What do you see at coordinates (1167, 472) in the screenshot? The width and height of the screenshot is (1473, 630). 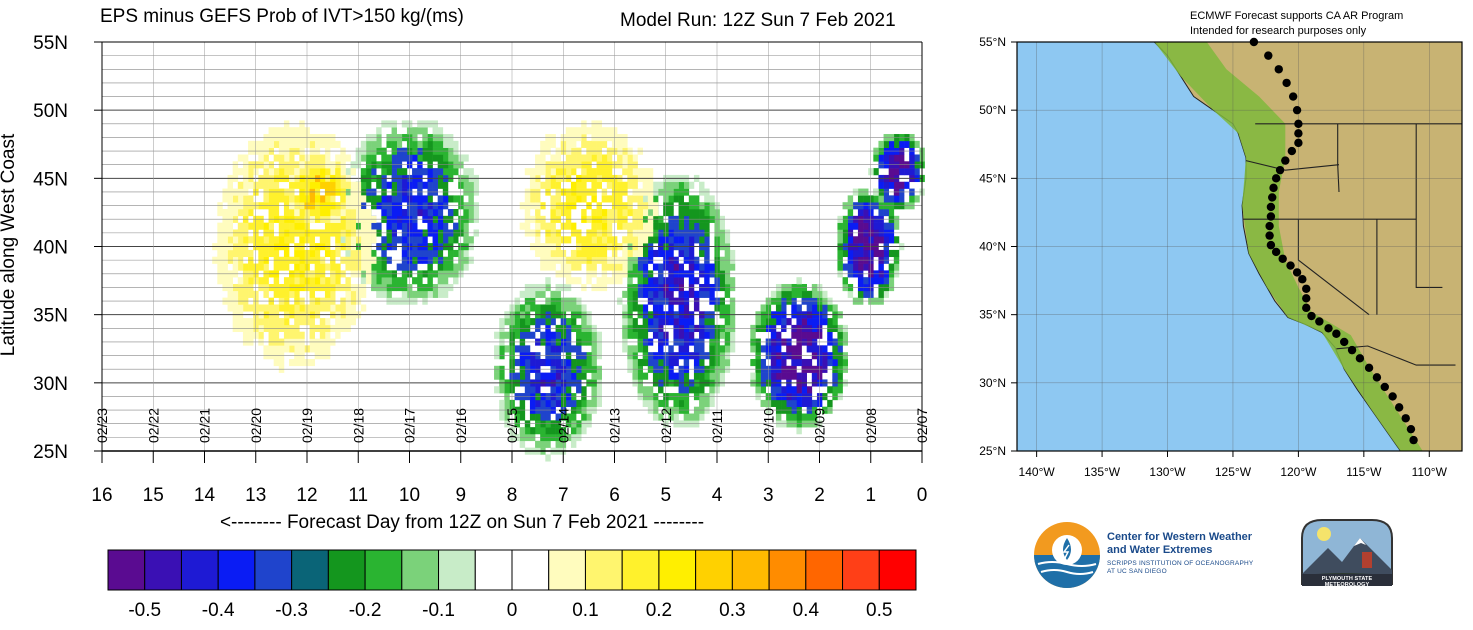 I see `map-lon-label: 130°W` at bounding box center [1167, 472].